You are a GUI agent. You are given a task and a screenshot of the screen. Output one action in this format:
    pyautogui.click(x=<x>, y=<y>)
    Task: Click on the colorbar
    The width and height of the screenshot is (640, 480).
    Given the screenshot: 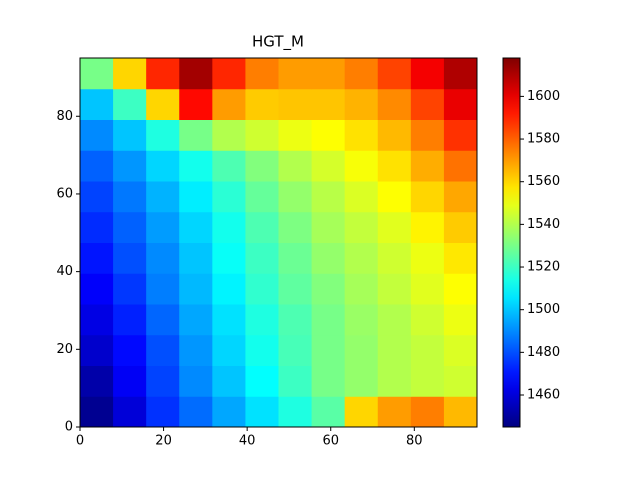 What is the action you would take?
    pyautogui.click(x=511, y=242)
    